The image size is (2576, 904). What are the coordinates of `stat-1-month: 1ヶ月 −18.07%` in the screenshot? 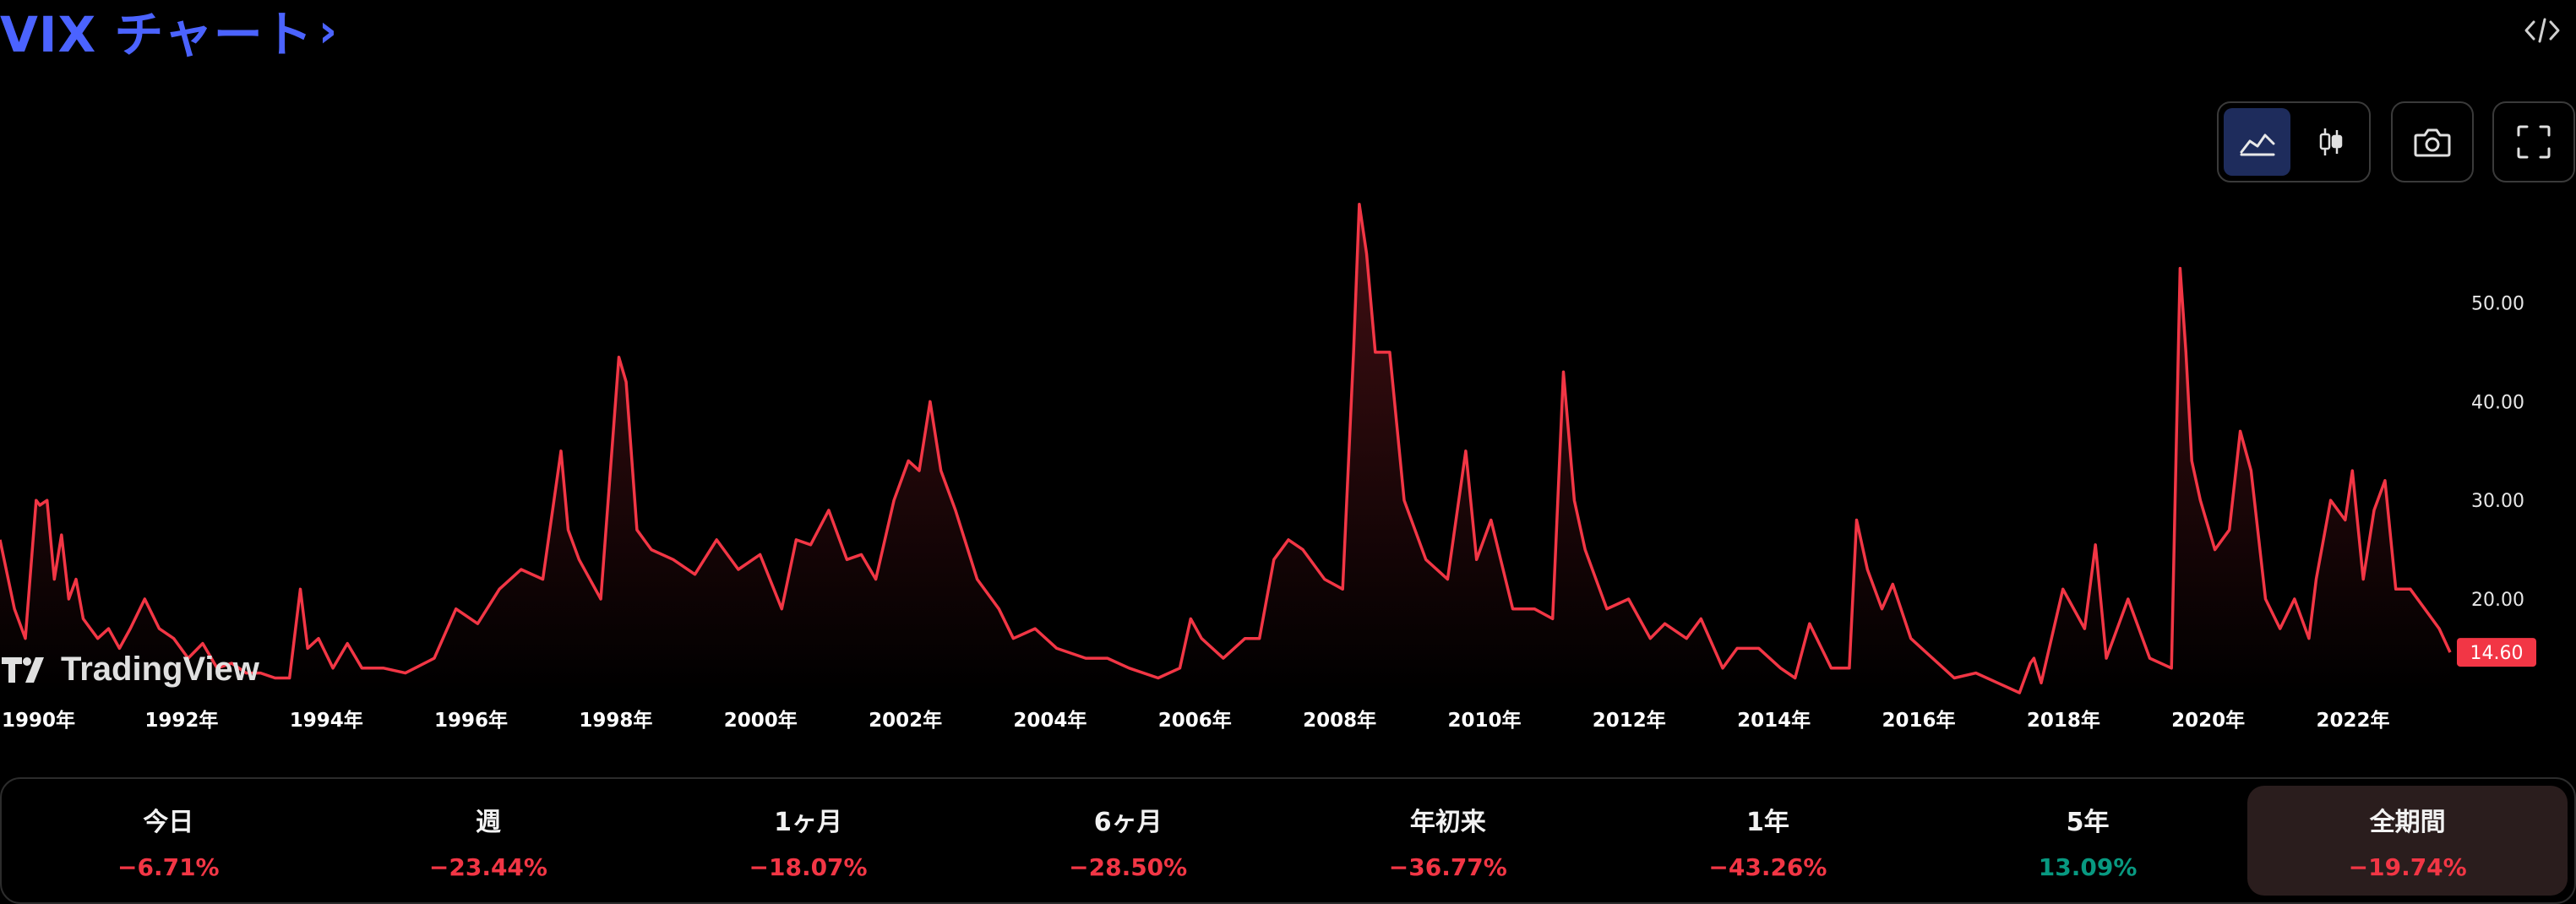 It's located at (808, 841).